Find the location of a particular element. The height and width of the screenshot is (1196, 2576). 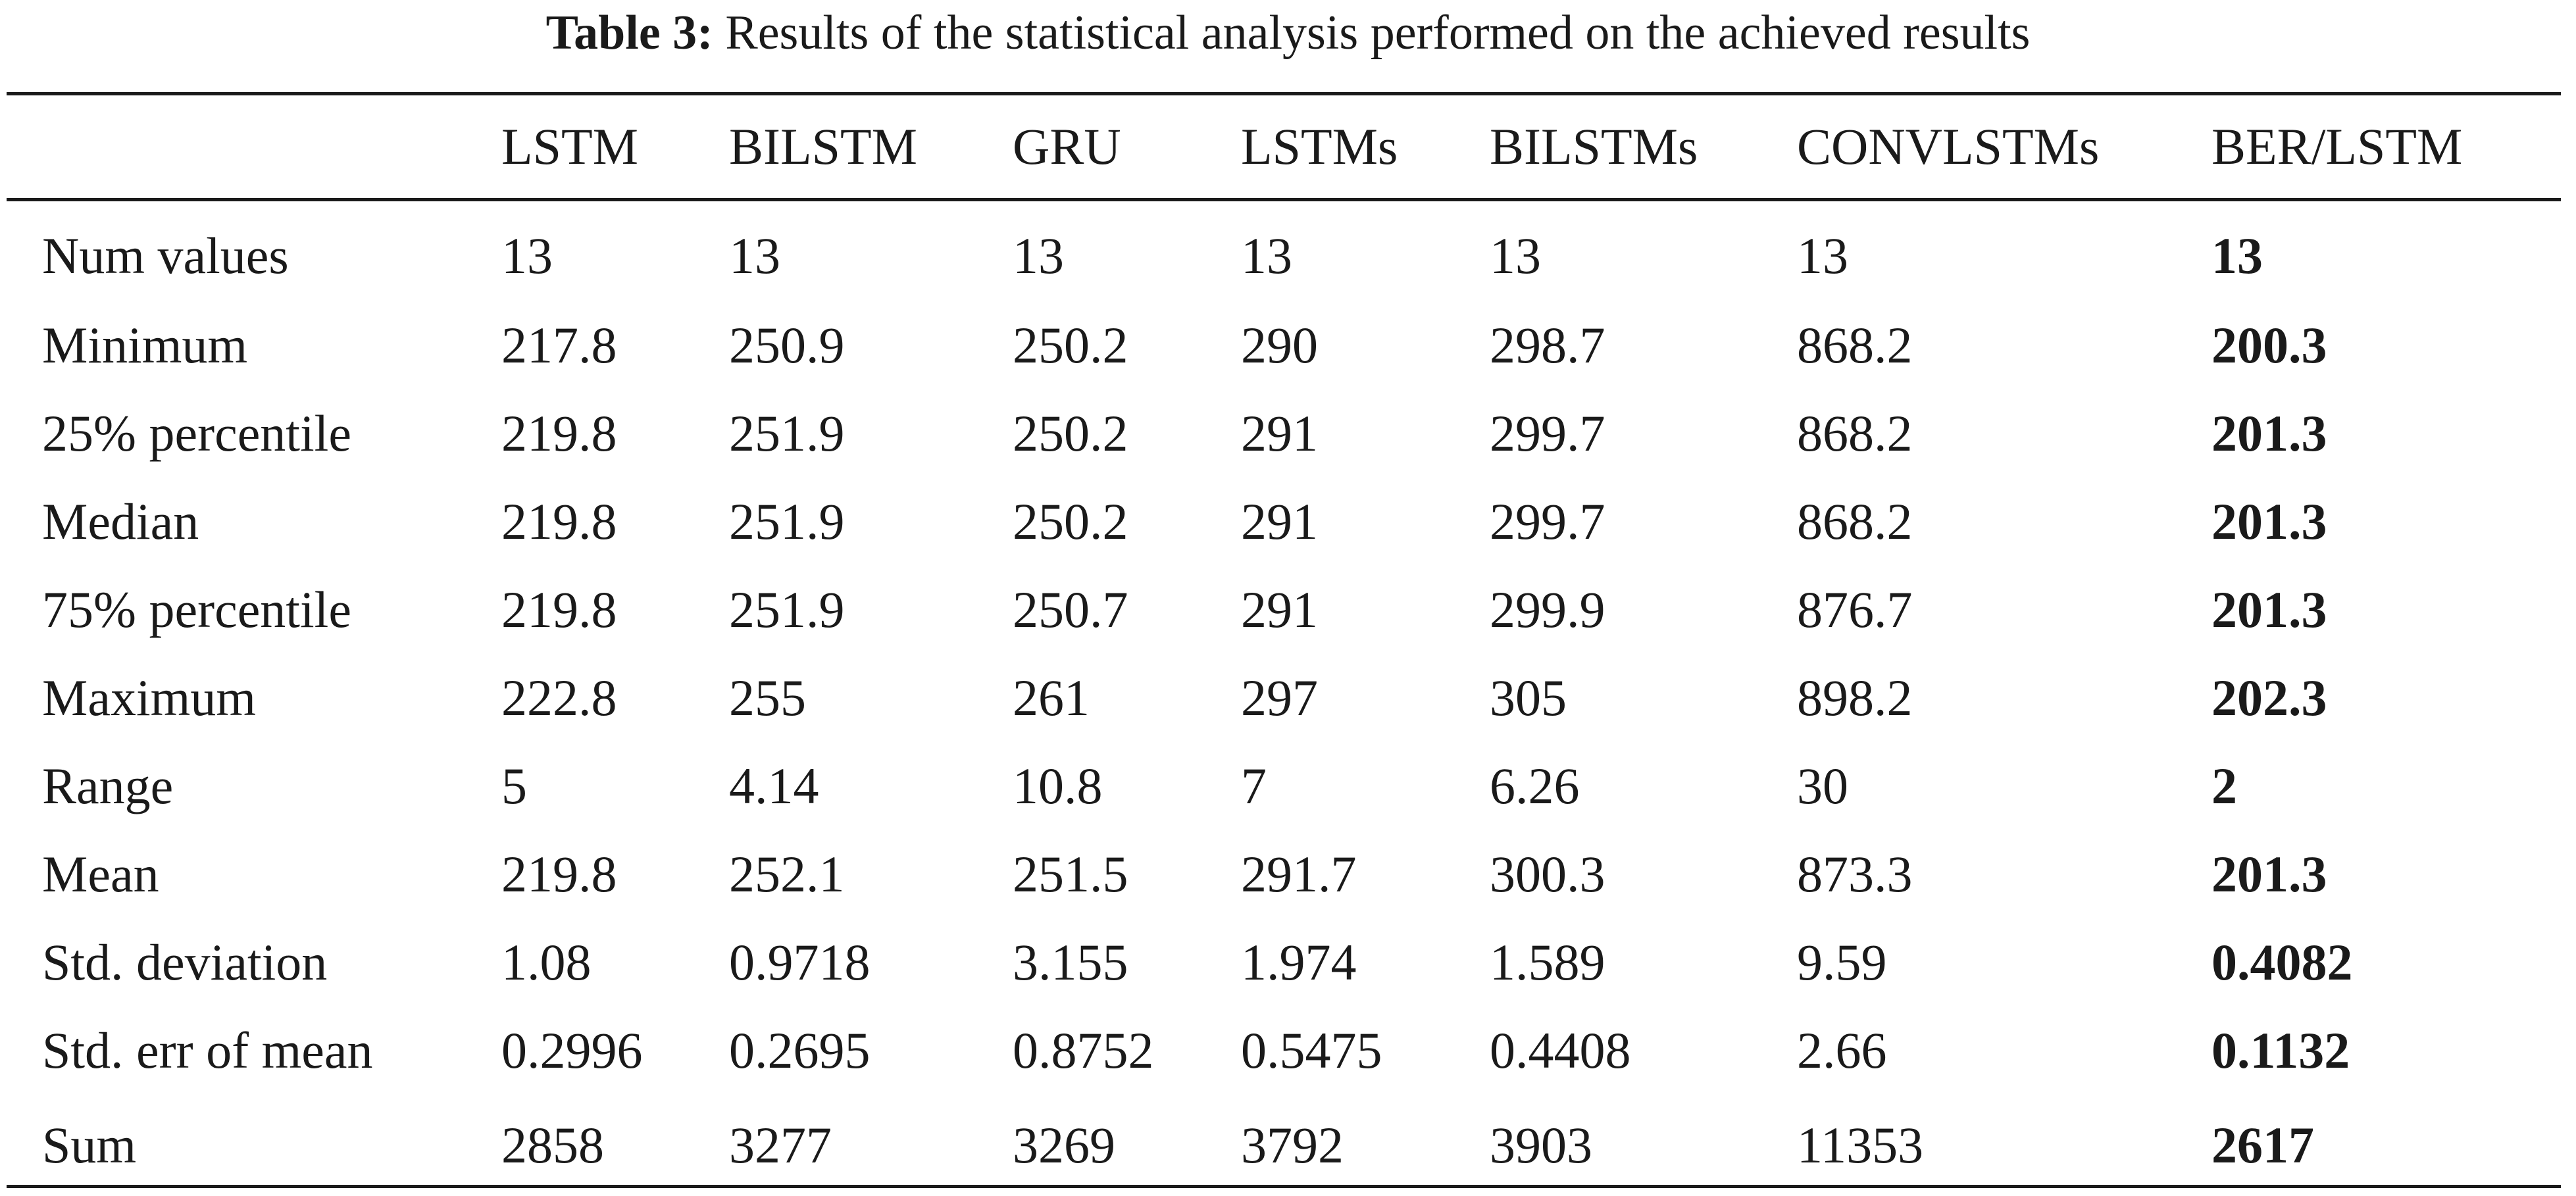

table-cell: 252.1 is located at coordinates (787, 874).